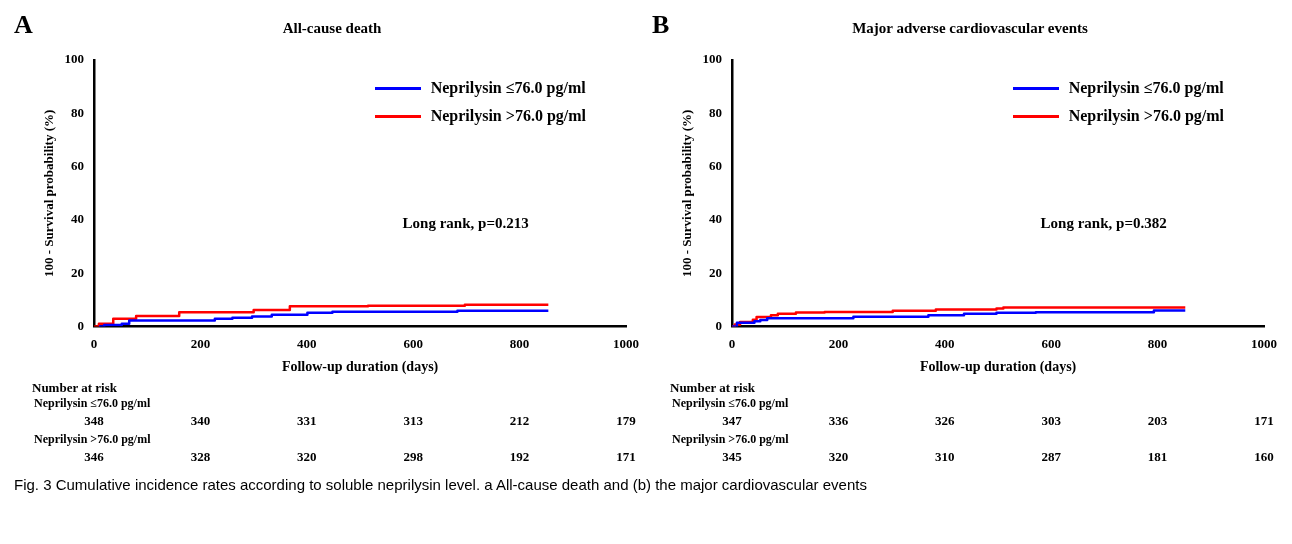 The height and width of the screenshot is (544, 1292). Describe the element at coordinates (661, 25) in the screenshot. I see `text: B` at that location.